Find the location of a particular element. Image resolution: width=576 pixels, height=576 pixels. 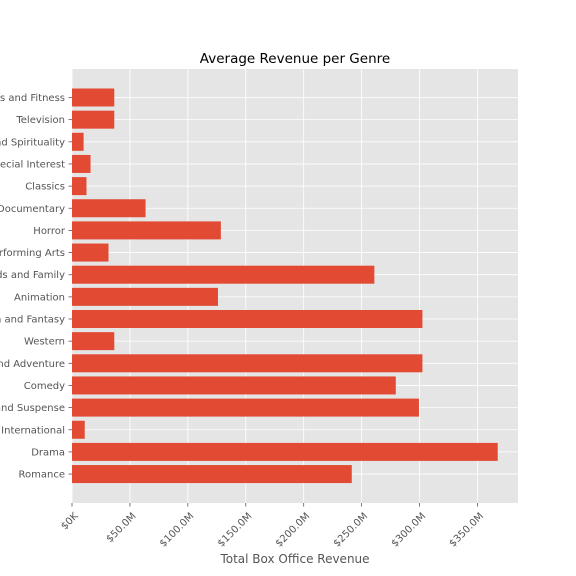

y-tick-label: Television is located at coordinates (40, 120).